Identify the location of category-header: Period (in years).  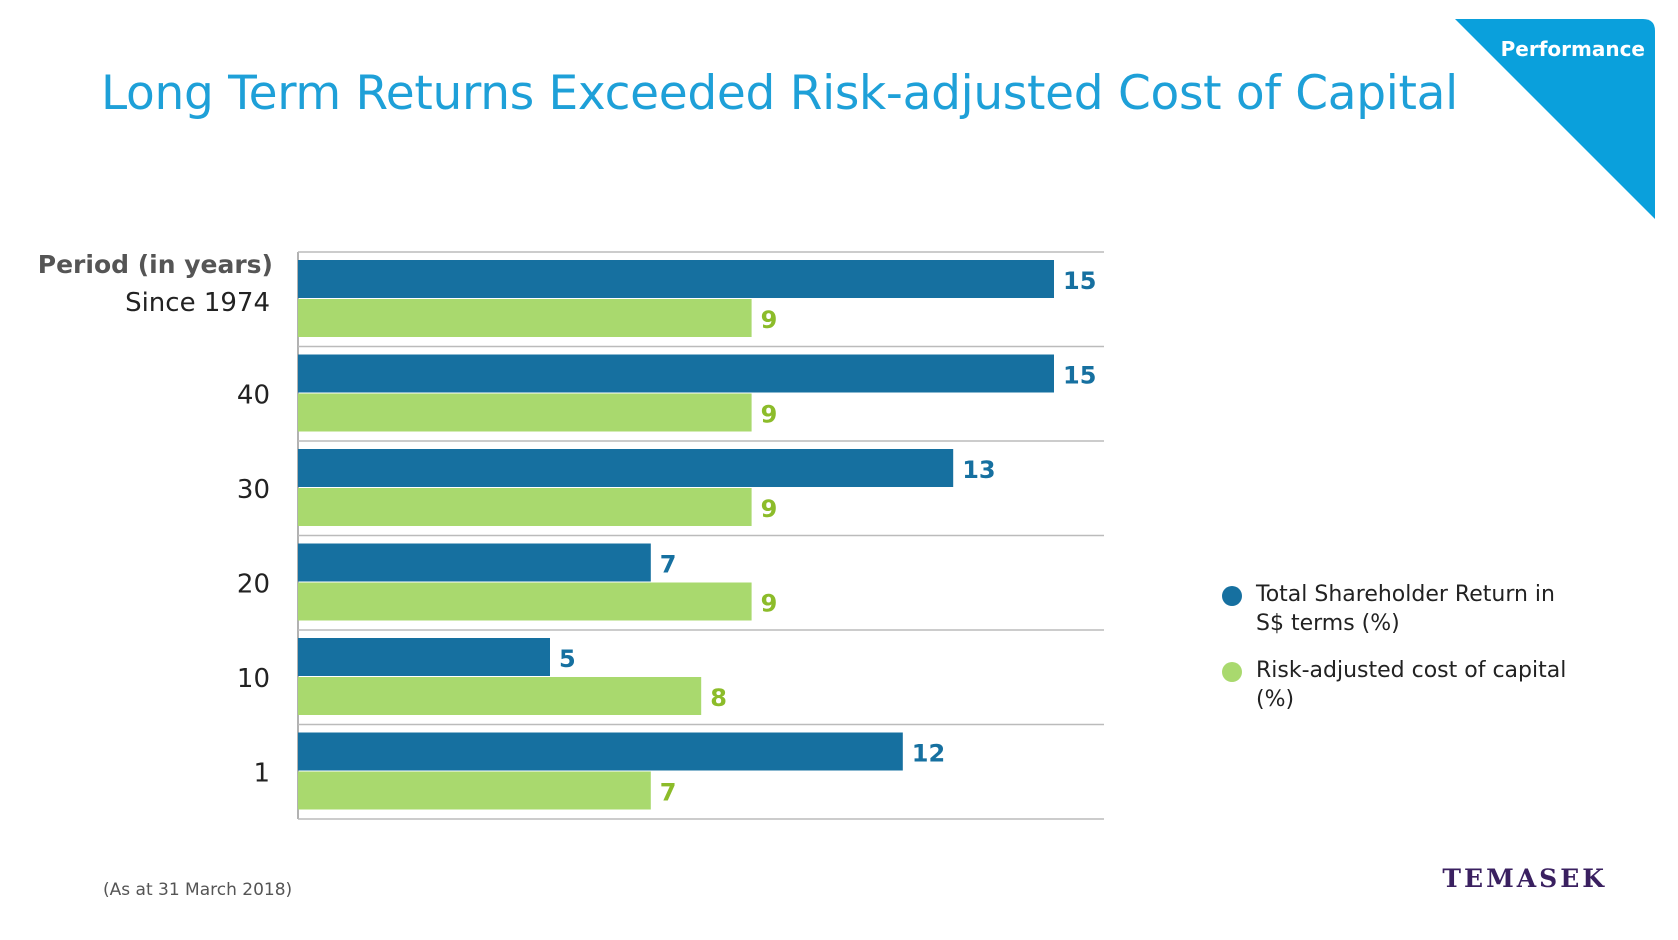
(155, 264).